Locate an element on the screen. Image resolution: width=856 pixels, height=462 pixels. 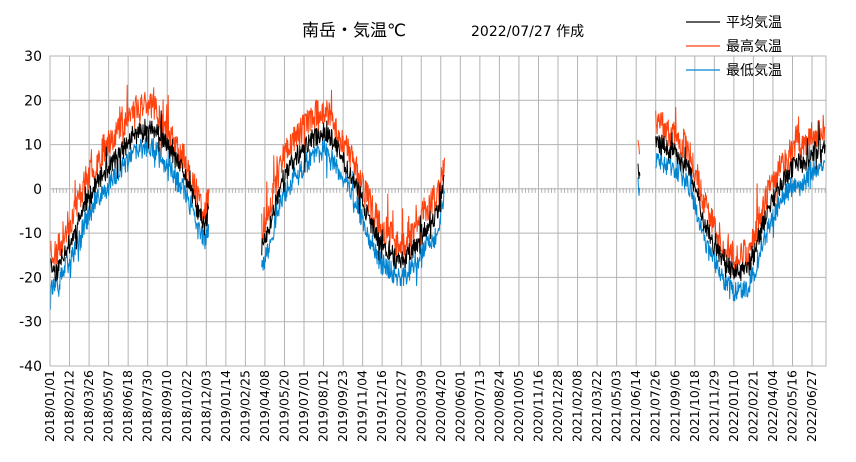
x-tick-label: 2022/06/27 is located at coordinates (811, 406).